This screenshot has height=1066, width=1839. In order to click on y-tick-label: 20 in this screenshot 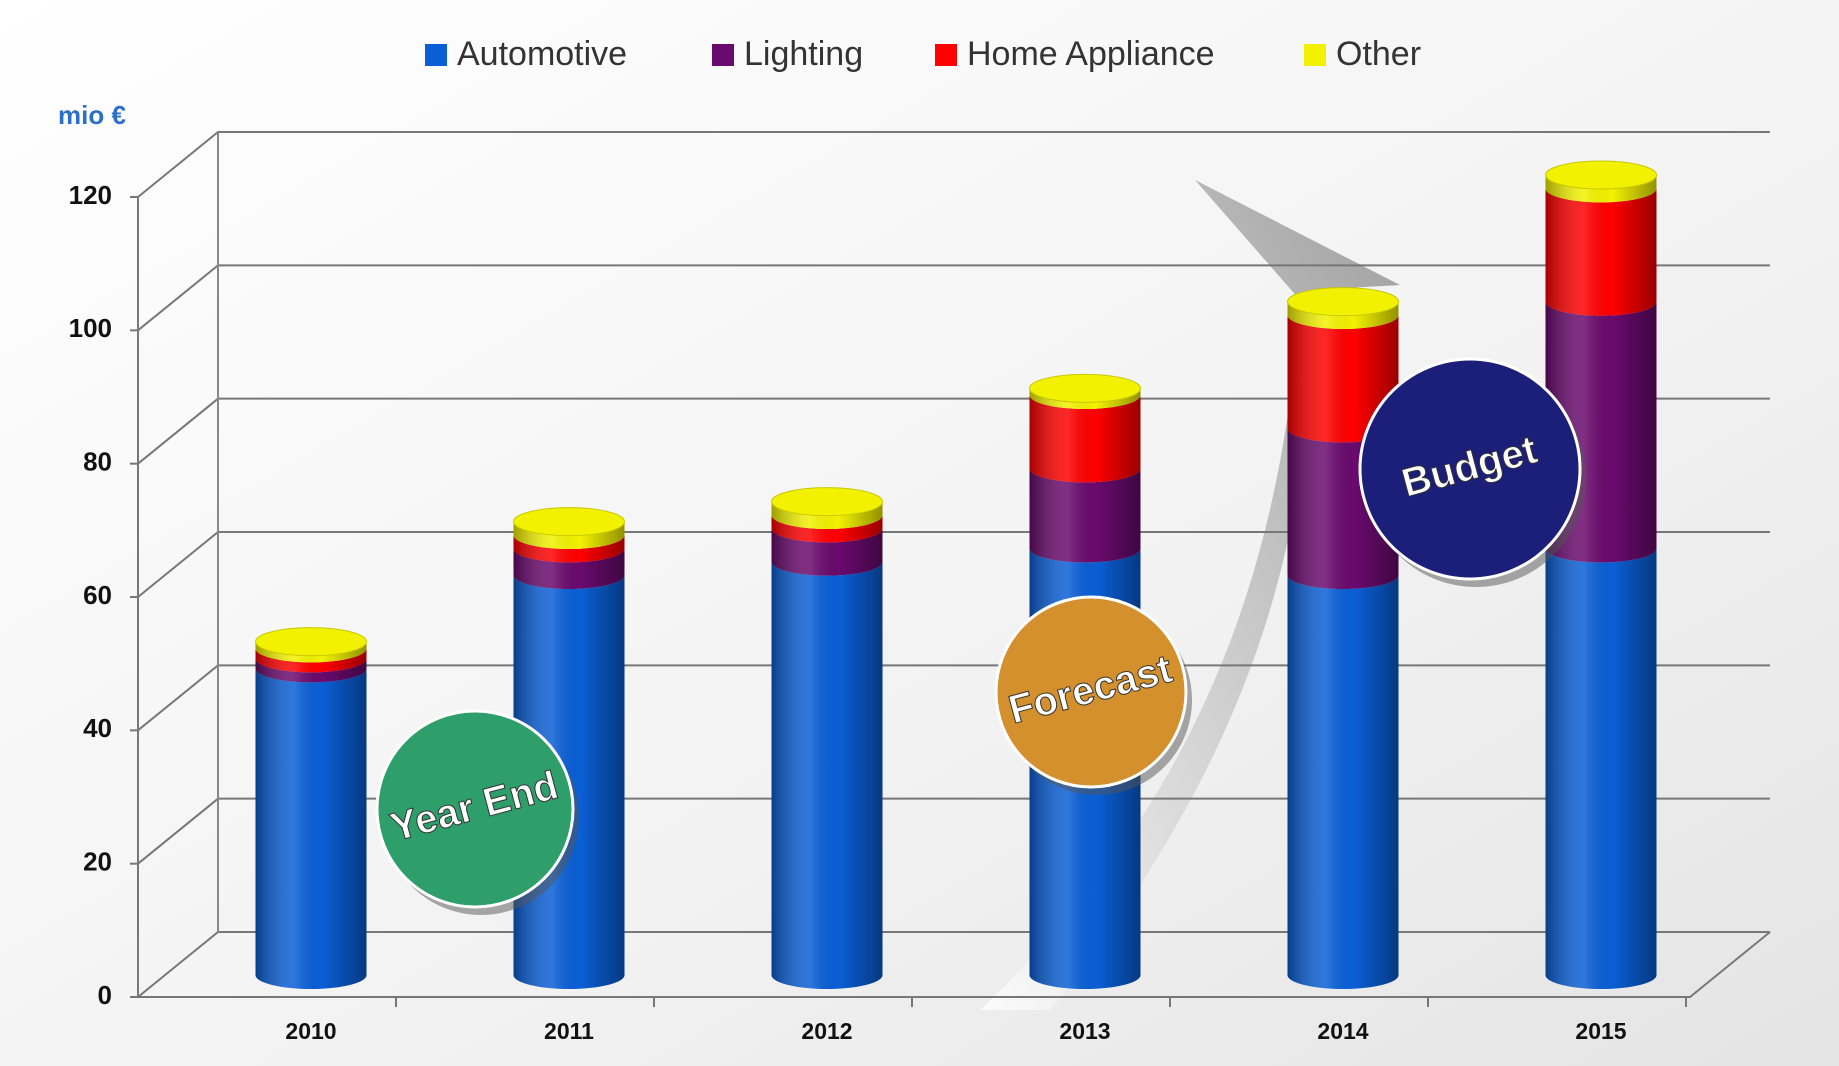, I will do `click(97, 862)`.